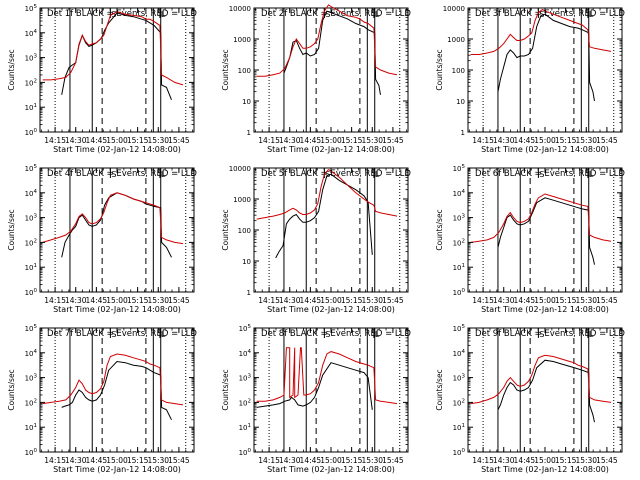 The width and height of the screenshot is (640, 480). Describe the element at coordinates (240, 9) in the screenshot. I see `y-tick-label: 10000` at that location.